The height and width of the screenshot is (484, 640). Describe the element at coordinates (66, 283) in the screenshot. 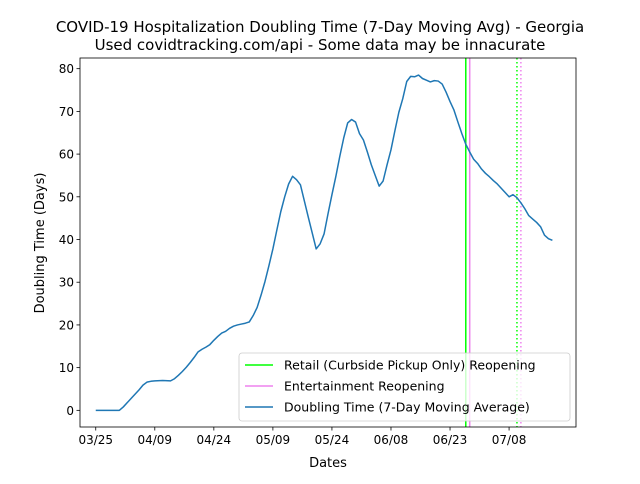

I see `y-tick-label: 30` at that location.